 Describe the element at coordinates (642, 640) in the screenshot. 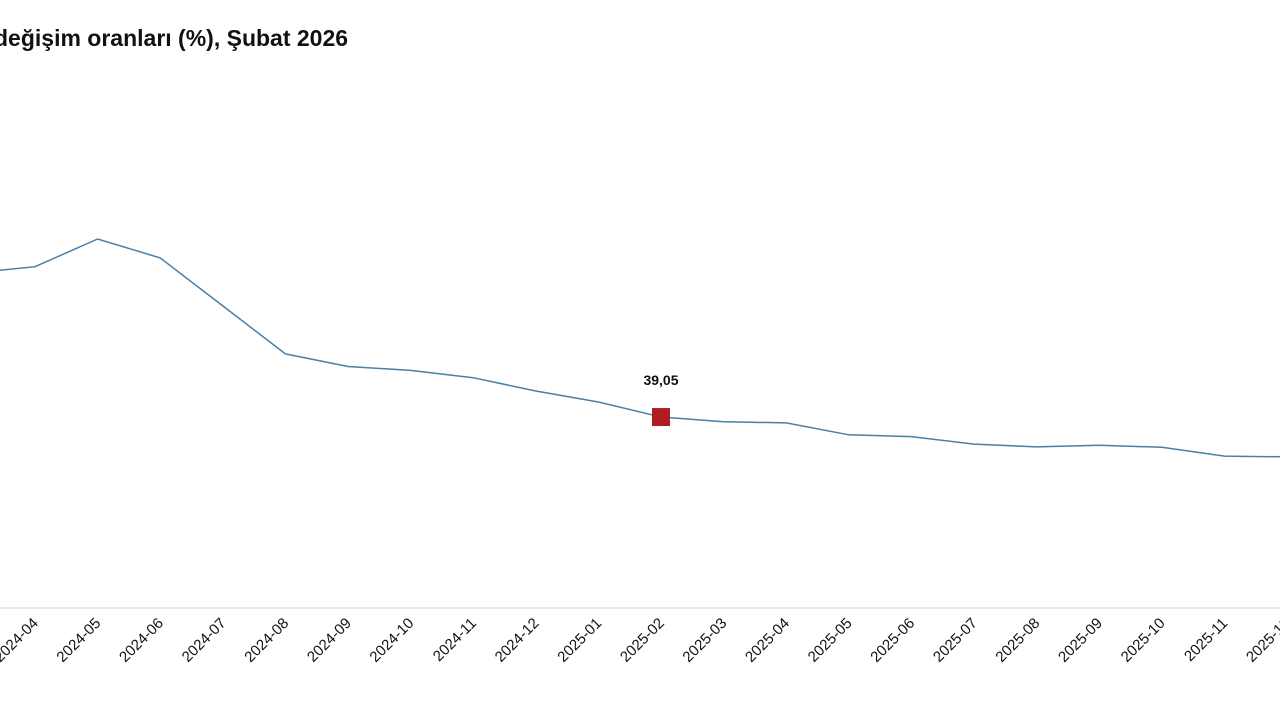

I see `x-tick-label: 2025-02` at that location.